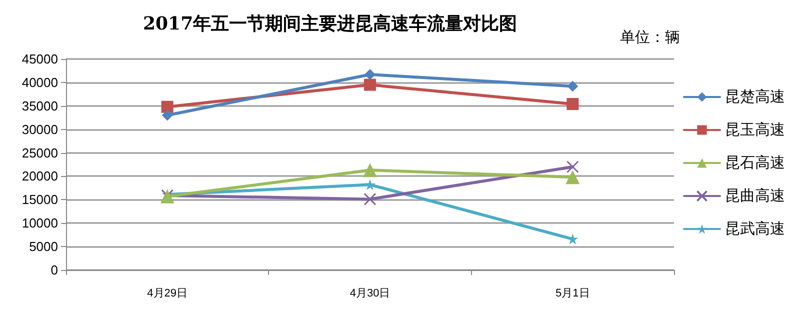 The width and height of the screenshot is (800, 326). What do you see at coordinates (40, 200) in the screenshot?
I see `y-tick-label: 15000` at bounding box center [40, 200].